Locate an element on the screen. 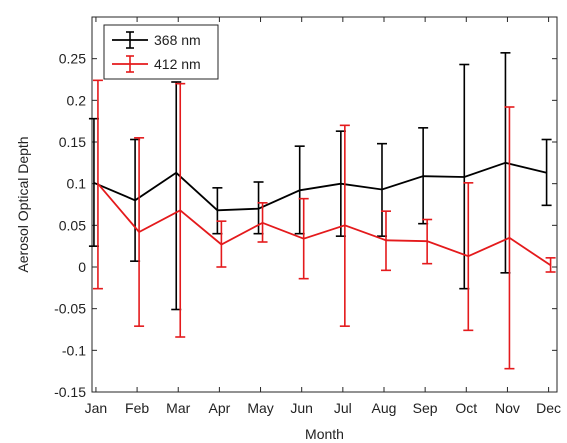 The image size is (567, 443). y-tick-label: 0.25 is located at coordinates (72, 59).